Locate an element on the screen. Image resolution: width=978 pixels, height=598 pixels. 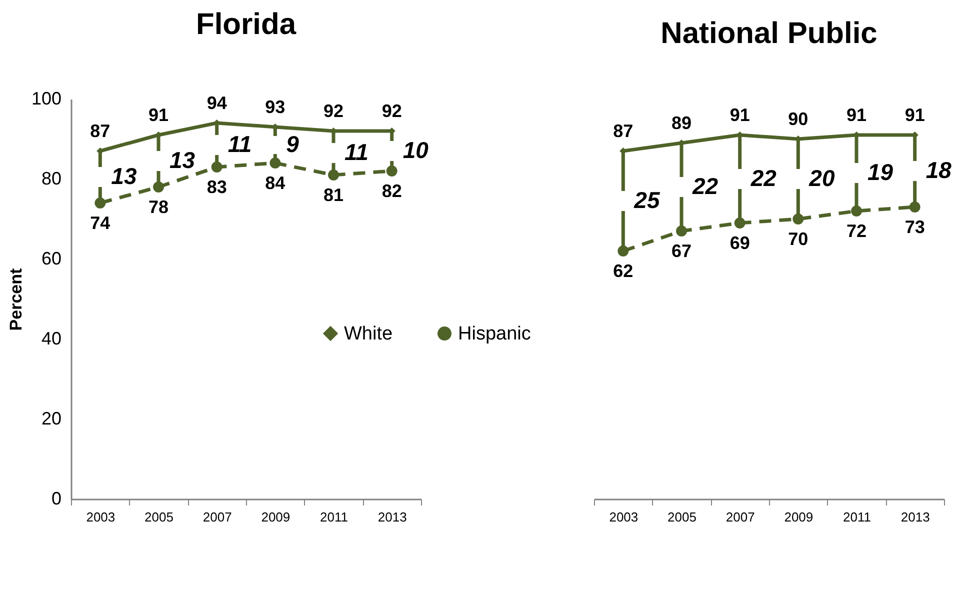
data-label: 67 is located at coordinates (681, 251).